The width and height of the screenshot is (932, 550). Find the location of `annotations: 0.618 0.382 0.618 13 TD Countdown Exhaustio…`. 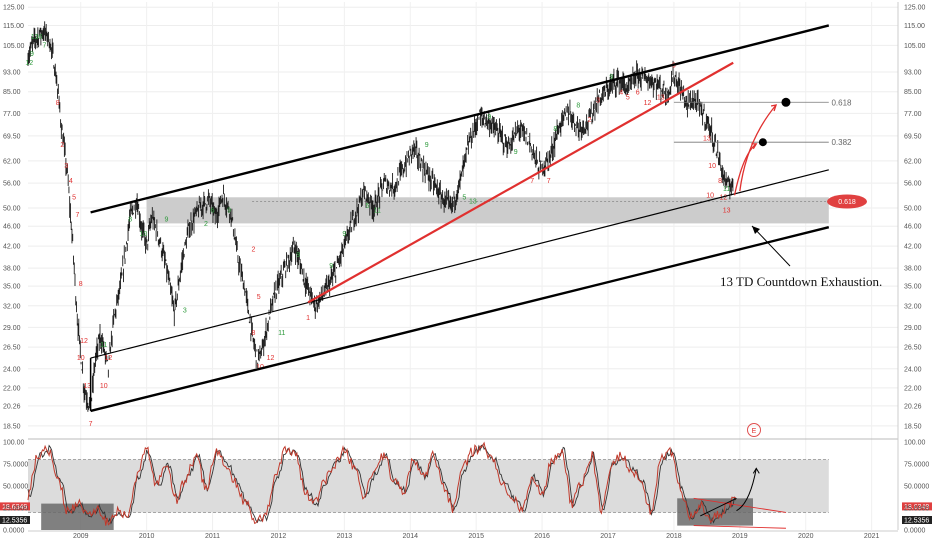

annotations: 0.618 0.382 0.618 13 TD Countdown Exhaustio… is located at coordinates (777, 267).